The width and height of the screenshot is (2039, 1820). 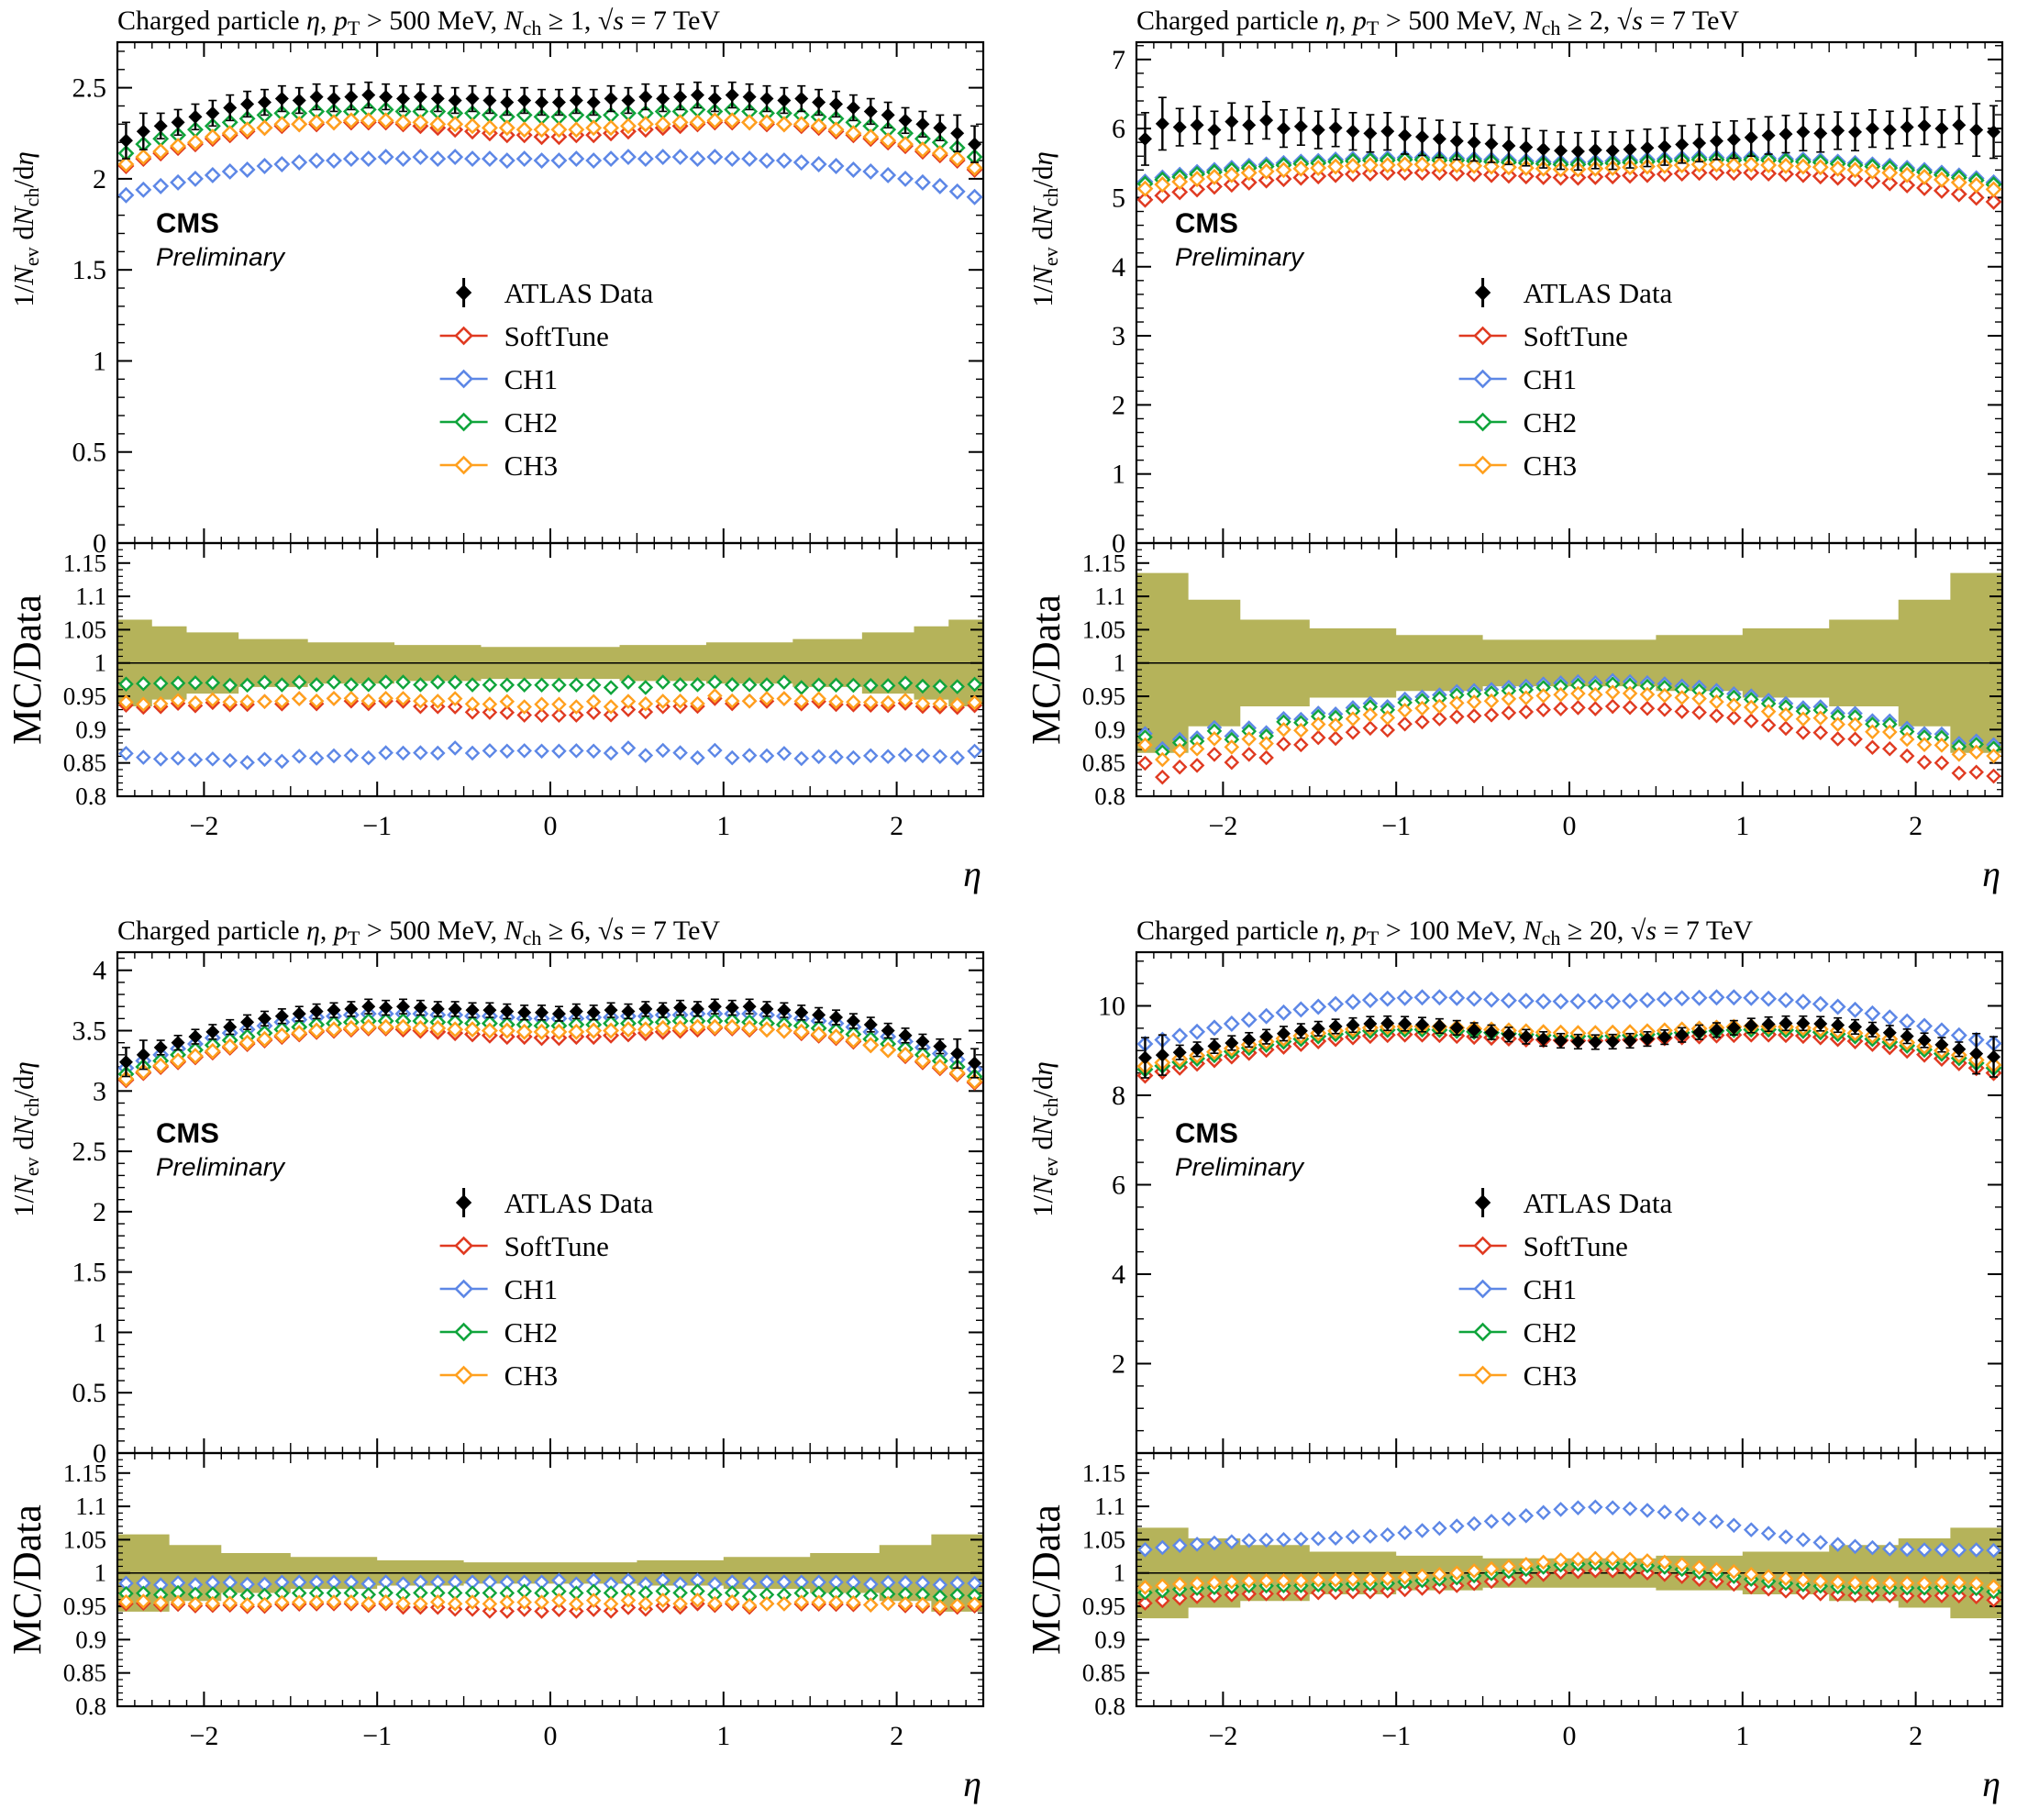 What do you see at coordinates (1118, 129) in the screenshot?
I see `y-tick-label: 6` at bounding box center [1118, 129].